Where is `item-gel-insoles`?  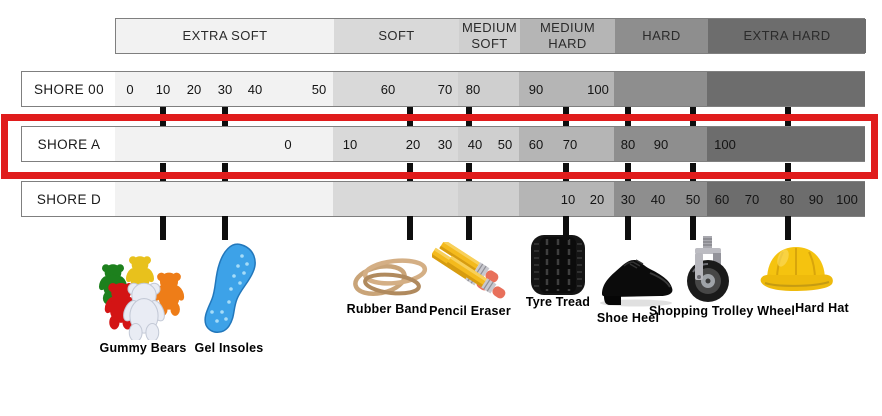
item-gel-insoles is located at coordinates (230, 289).